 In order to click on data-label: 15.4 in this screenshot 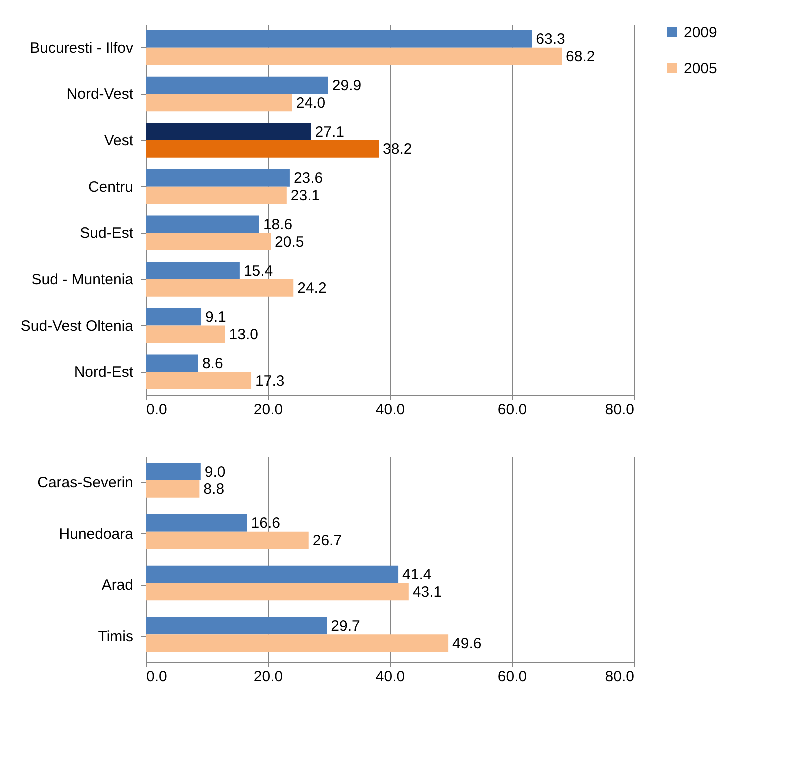, I will do `click(259, 271)`.